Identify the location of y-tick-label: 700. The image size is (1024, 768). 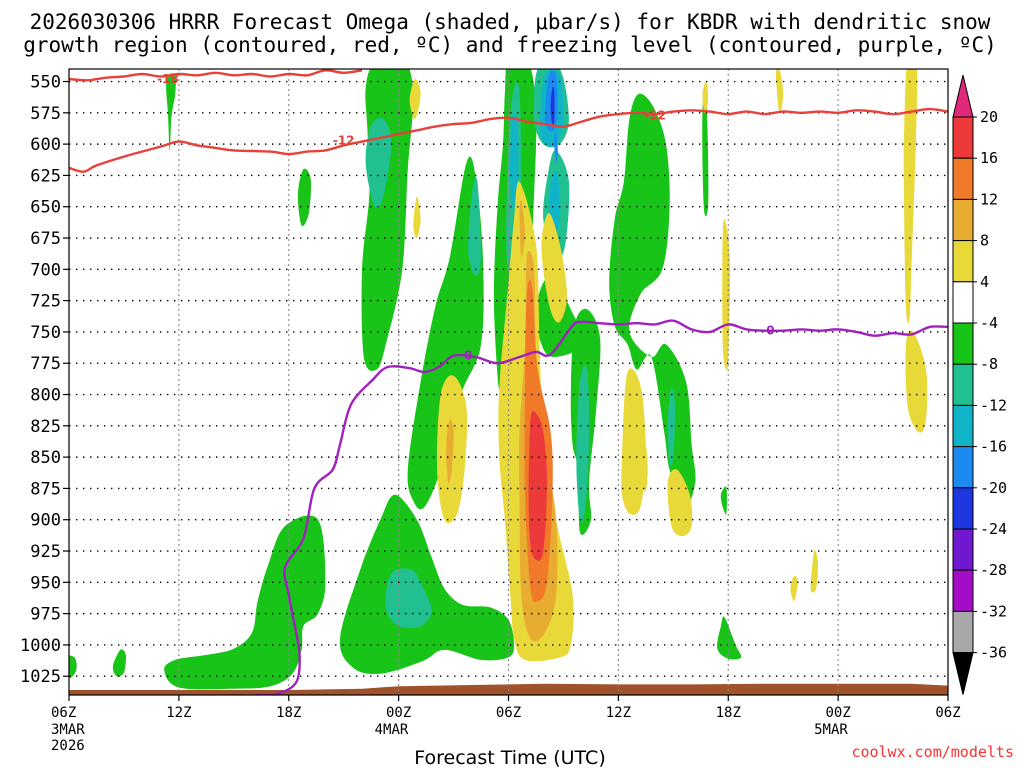
(45, 270).